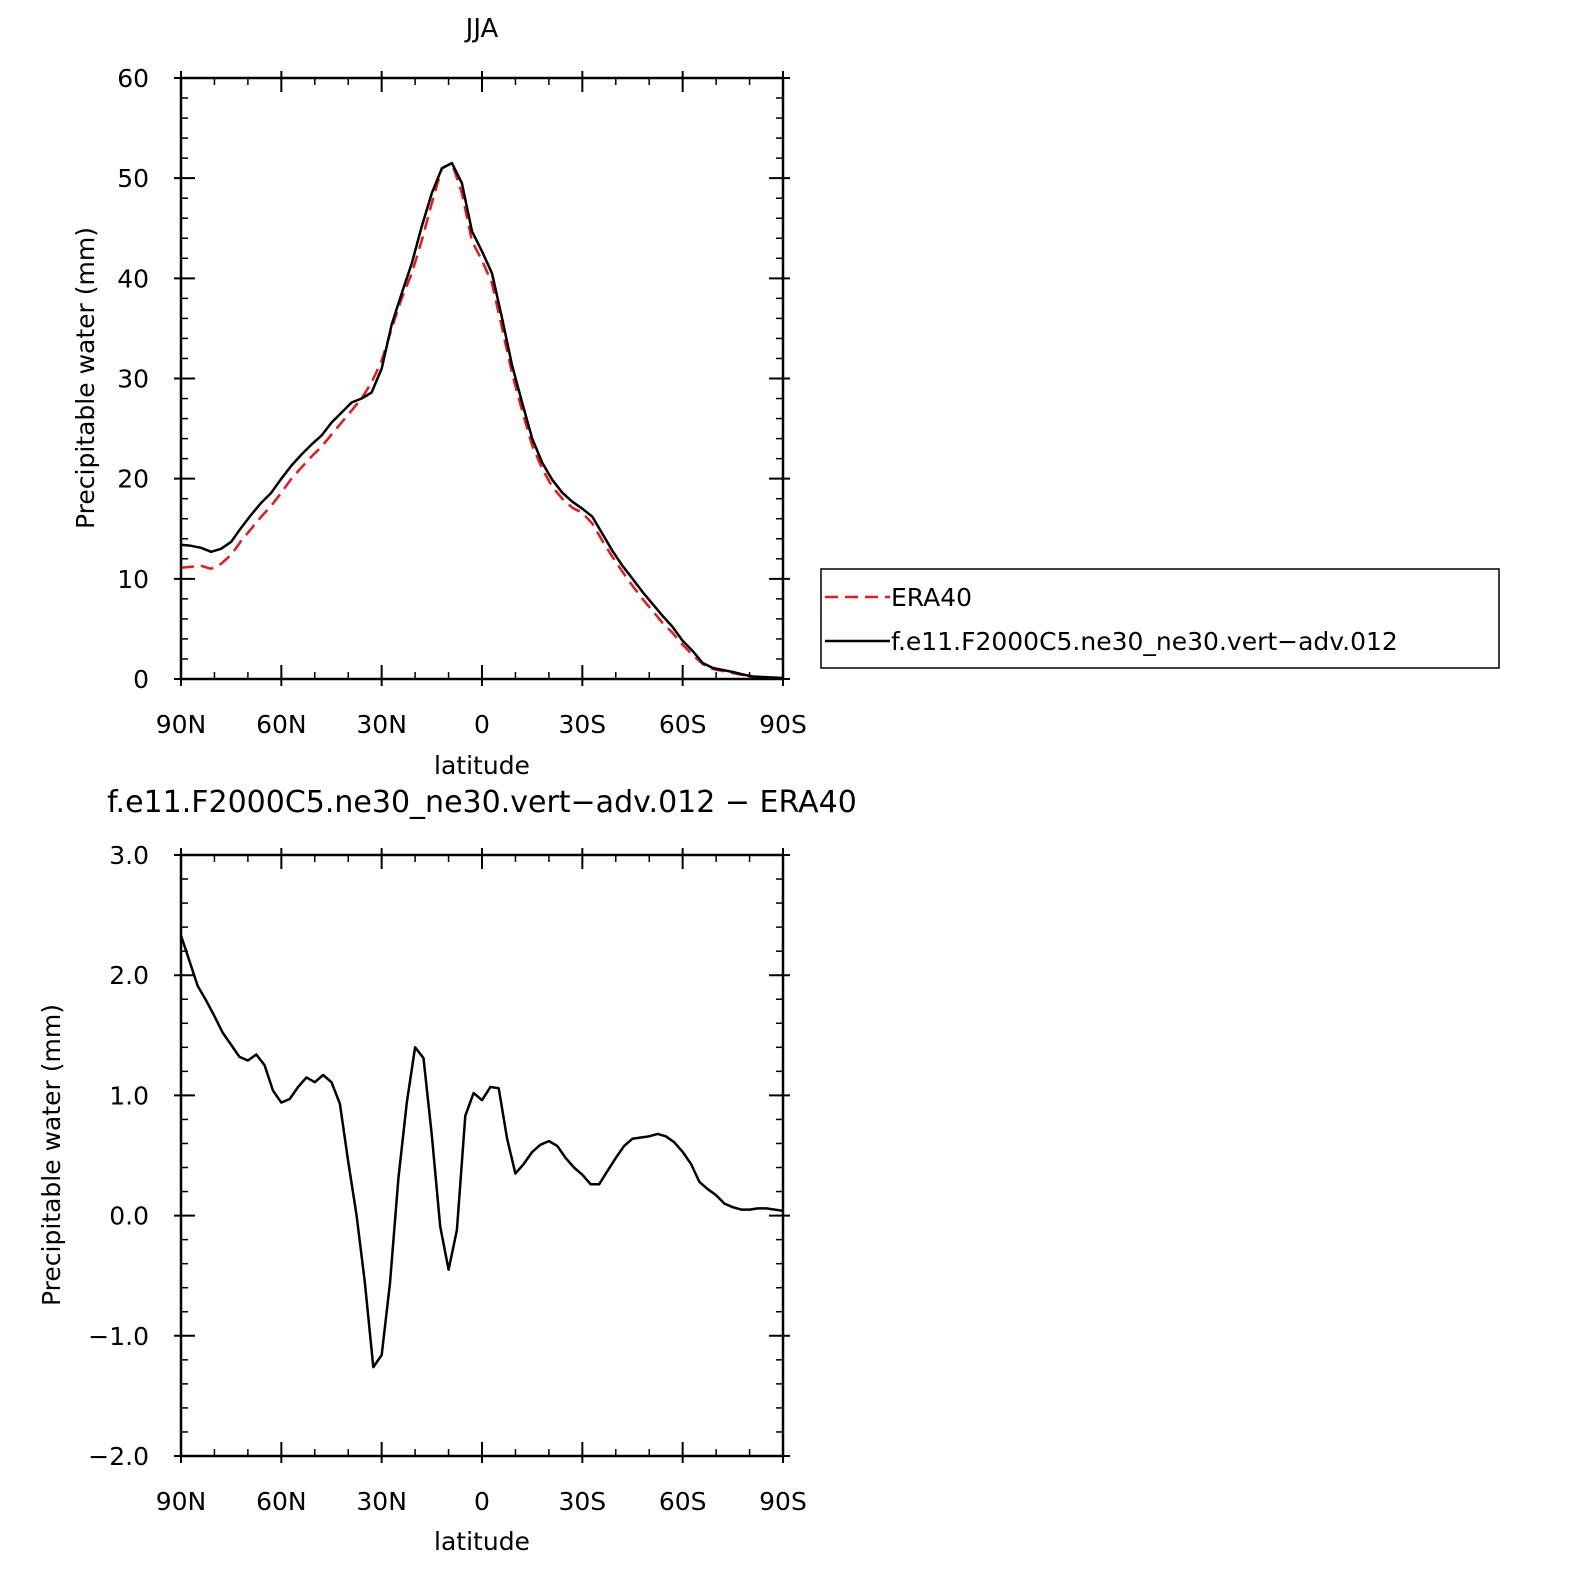 The width and height of the screenshot is (1584, 1581). What do you see at coordinates (582, 724) in the screenshot?
I see `top-panel-x-tick-label: 30S` at bounding box center [582, 724].